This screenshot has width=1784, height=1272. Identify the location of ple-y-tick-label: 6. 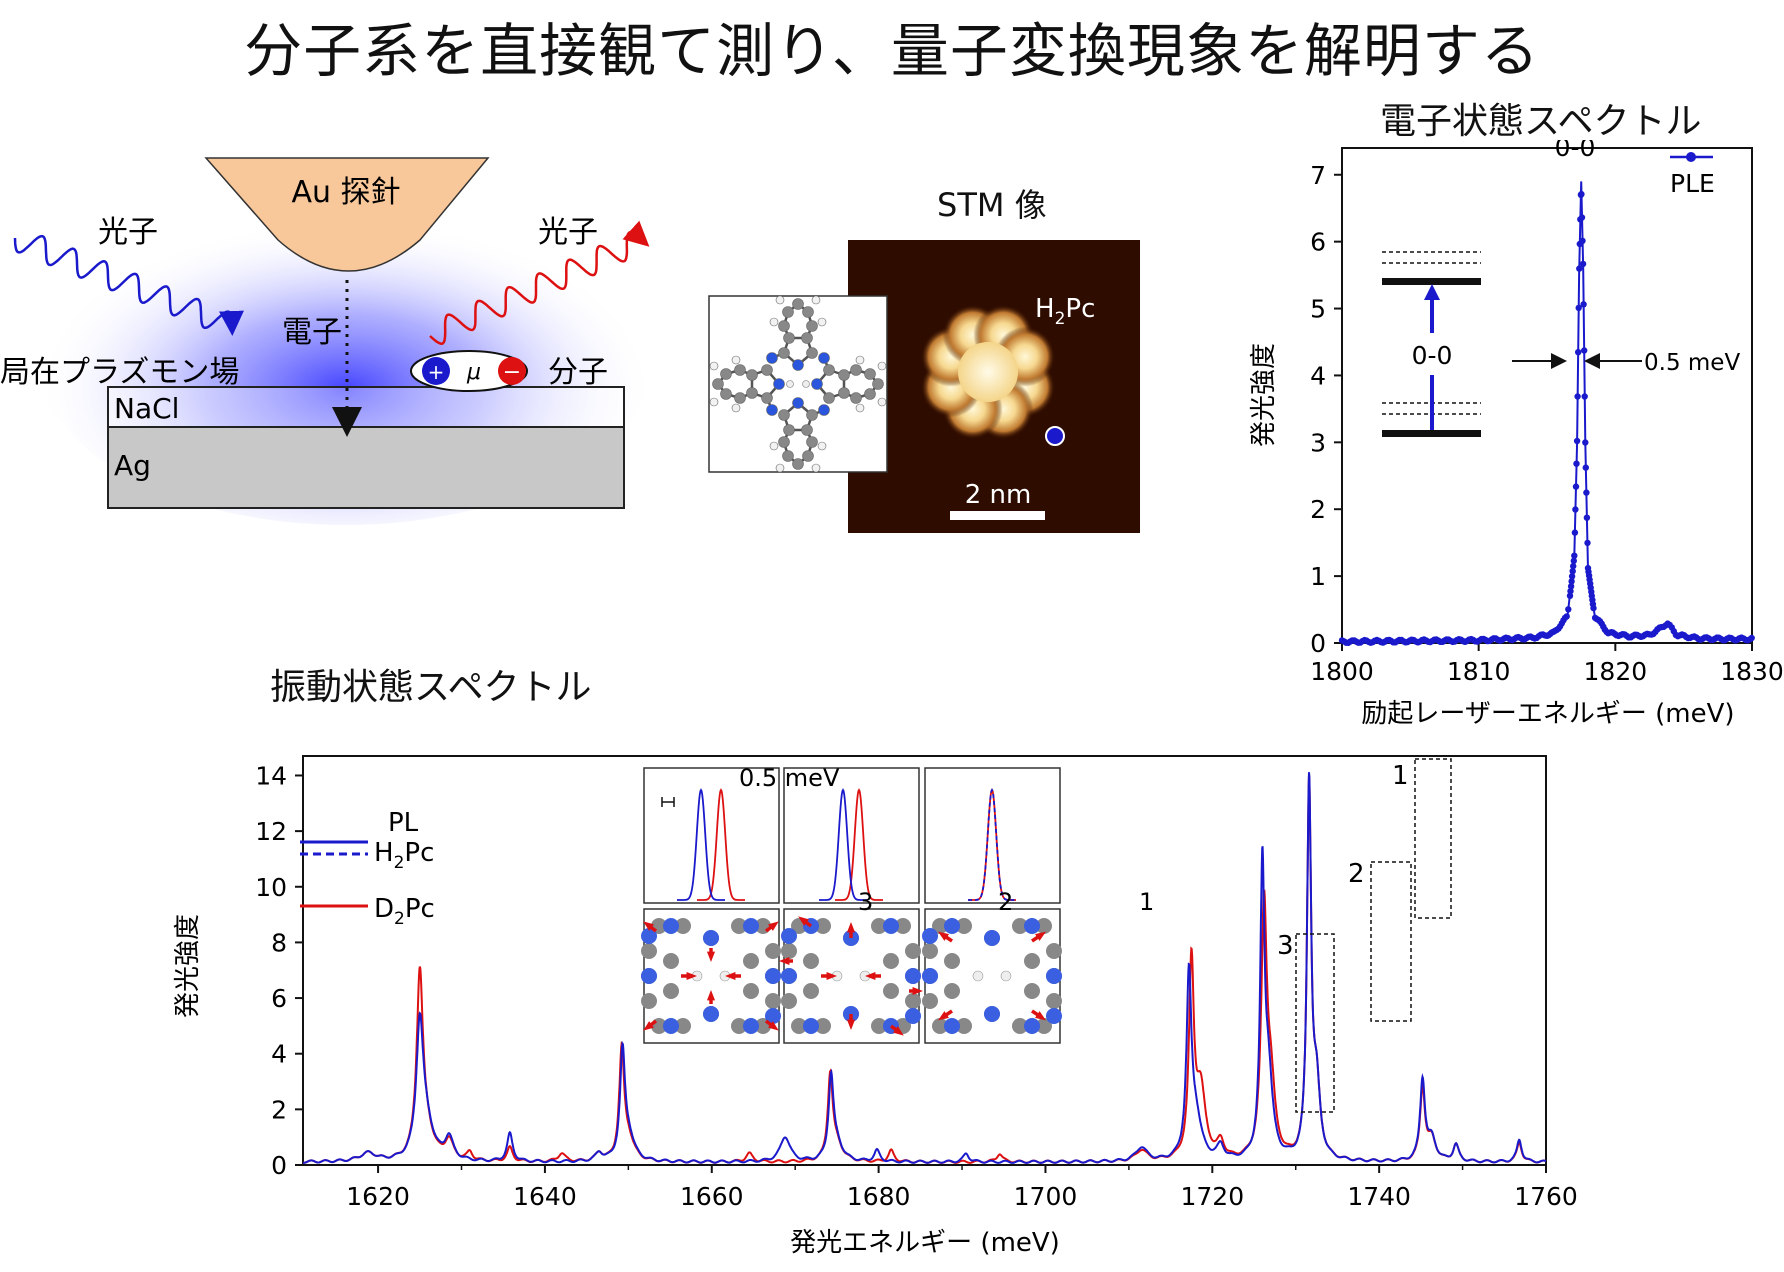
(1318, 242).